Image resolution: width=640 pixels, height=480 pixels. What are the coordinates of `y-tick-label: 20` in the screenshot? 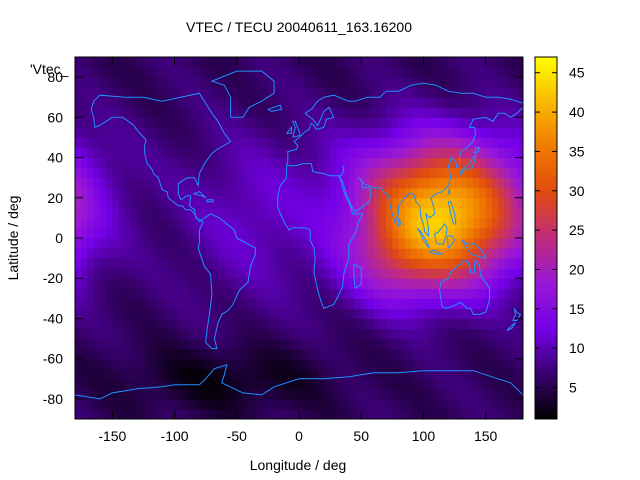 It's located at (55, 198).